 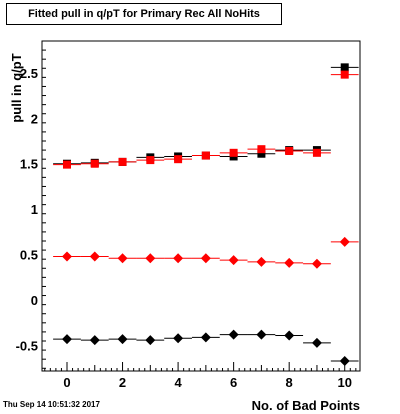 I want to click on x-tick-label: 8, so click(x=289, y=382).